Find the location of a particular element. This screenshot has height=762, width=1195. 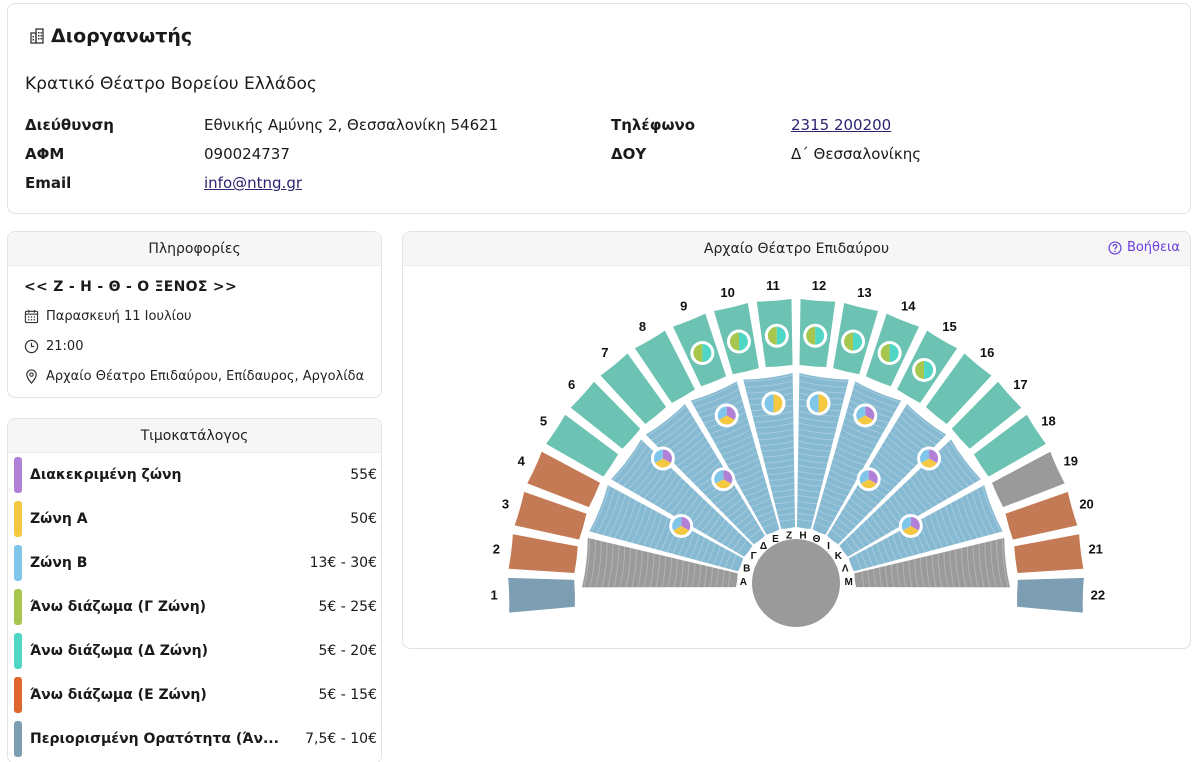

price-row: Άνω διάζωμα (Γ Ζώνη) 5€ - 25€ is located at coordinates (195, 607).